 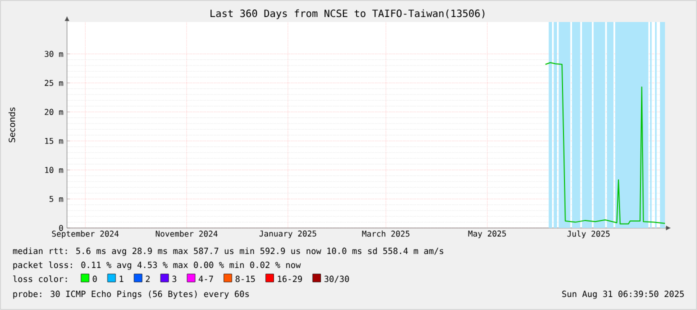 I want to click on text: median rtt: 5.6 ms avg 28.9 ms max 587.7 us min 592.9 us now 10.0 ms sd 558.4 m am/s, so click(x=228, y=252).